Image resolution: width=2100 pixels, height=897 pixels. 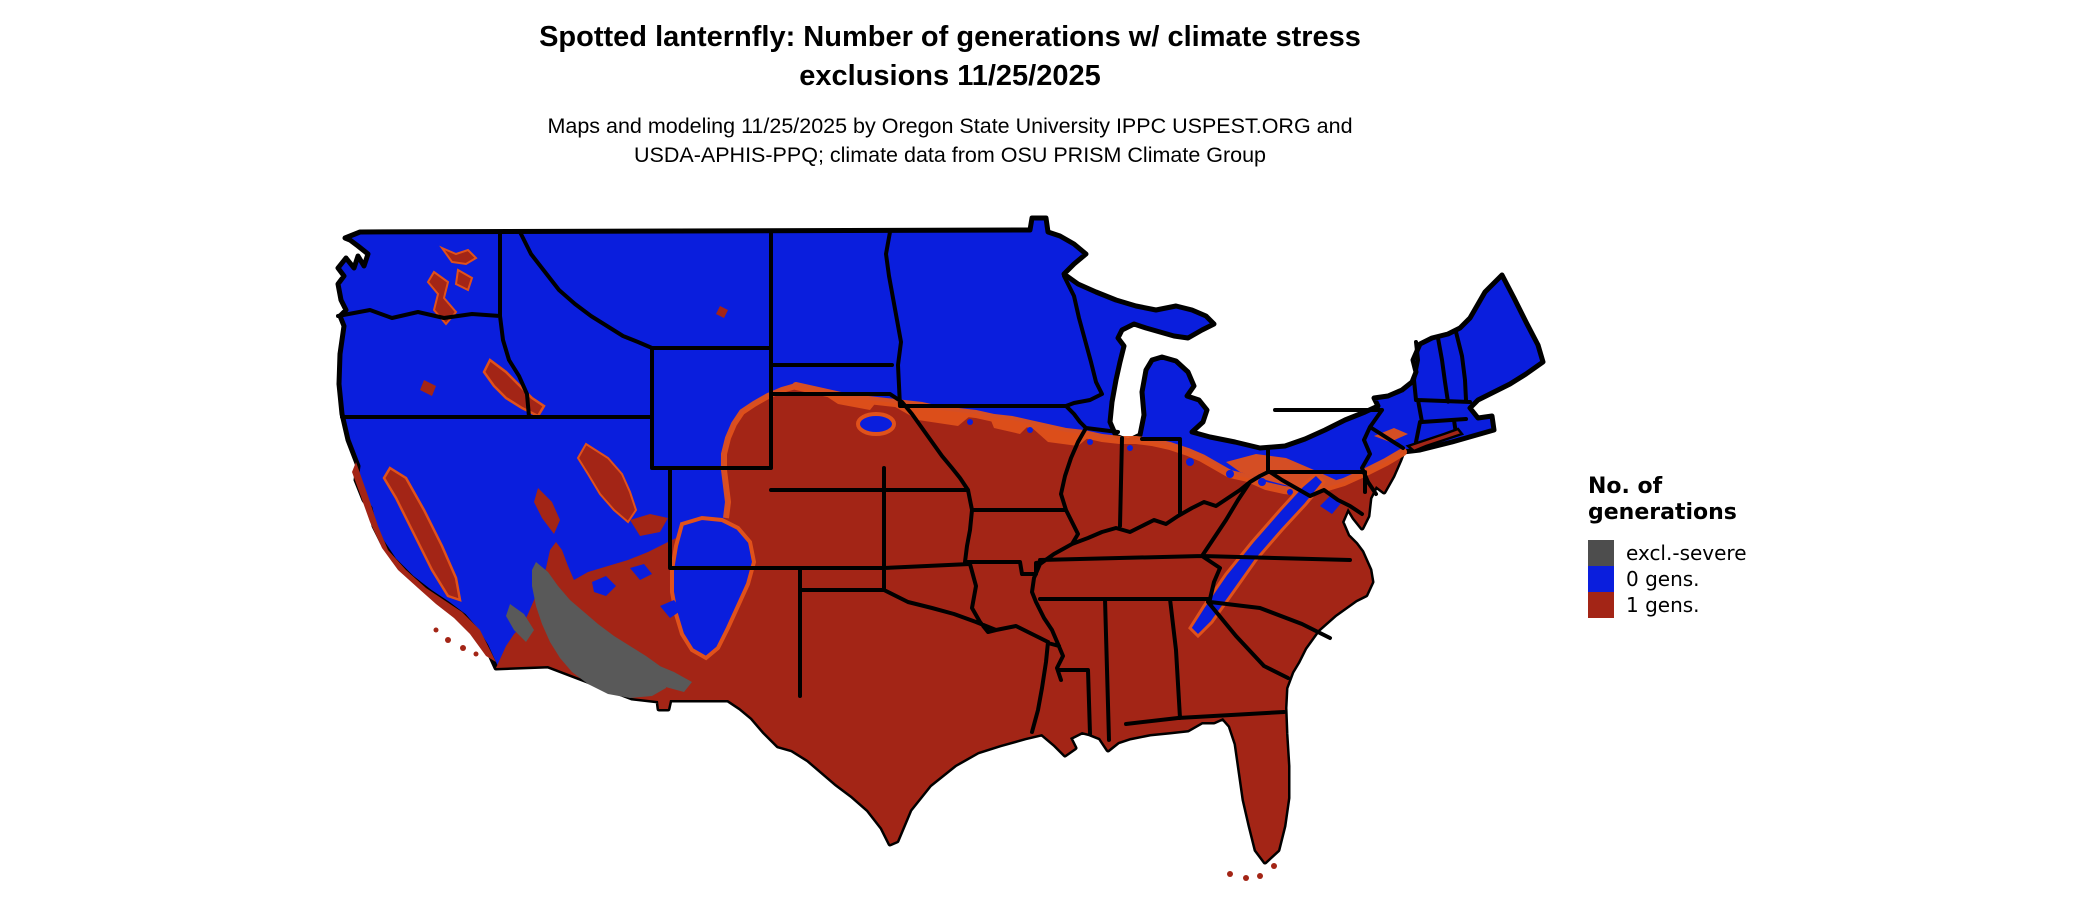 I want to click on legend-item-1-gens: 1 gens., so click(x=1667, y=605).